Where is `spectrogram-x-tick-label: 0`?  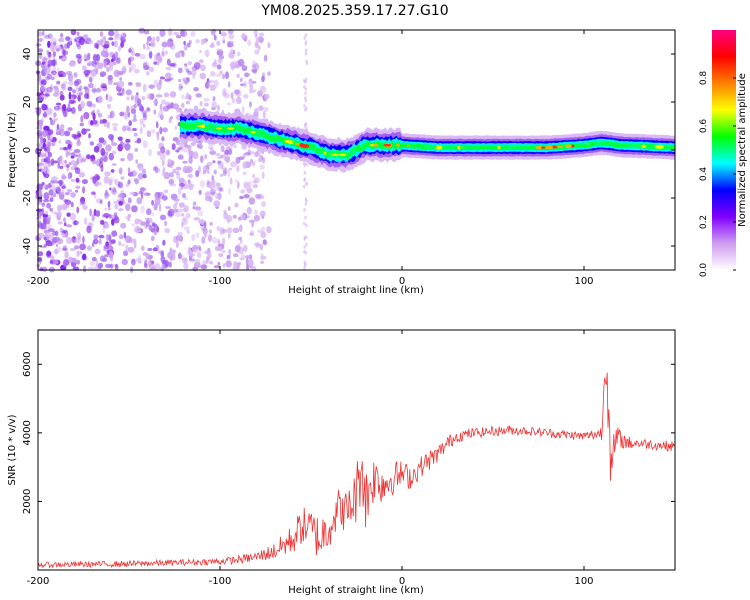 spectrogram-x-tick-label: 0 is located at coordinates (402, 281).